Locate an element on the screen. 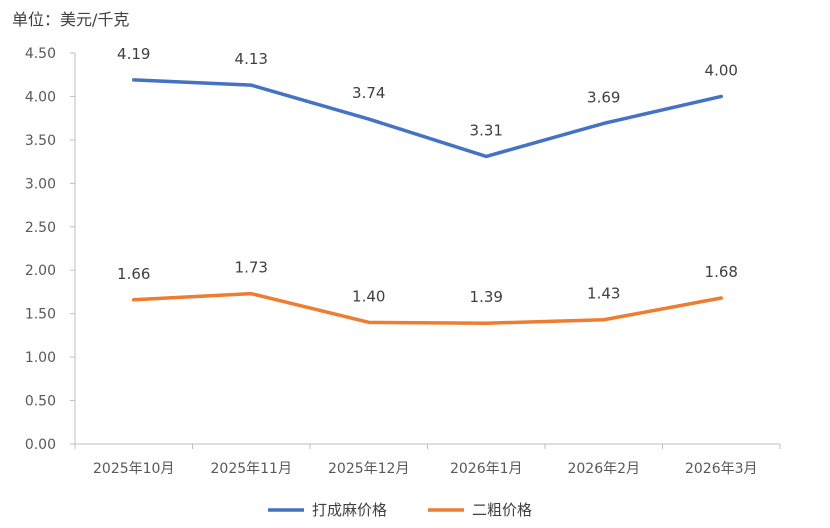 The width and height of the screenshot is (830, 528). y-tick-label: 0.50 is located at coordinates (40, 402).